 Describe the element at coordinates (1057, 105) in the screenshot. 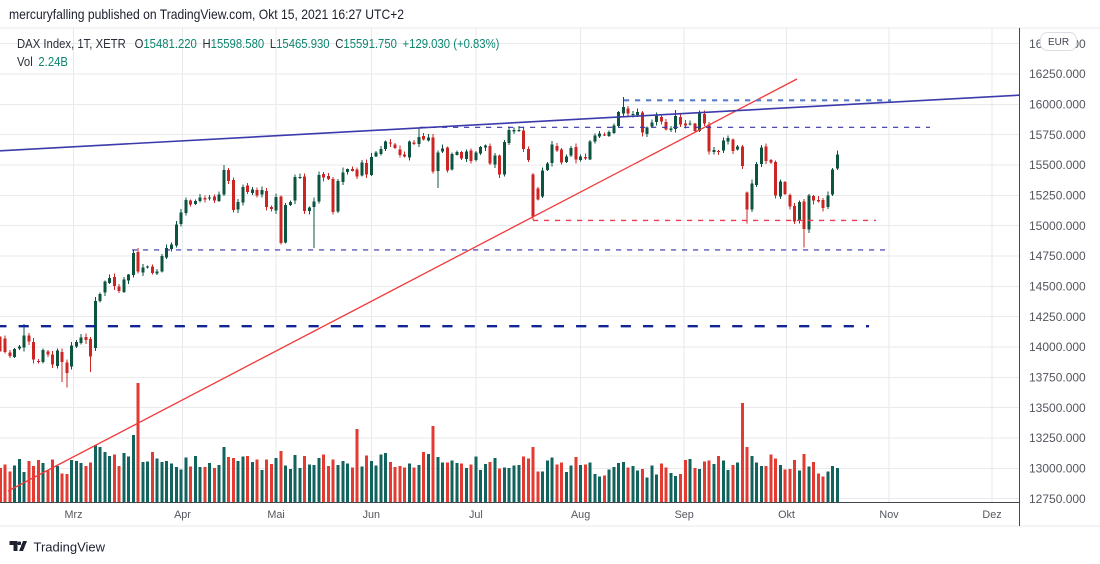

I see `svg-text: 16000.000` at that location.